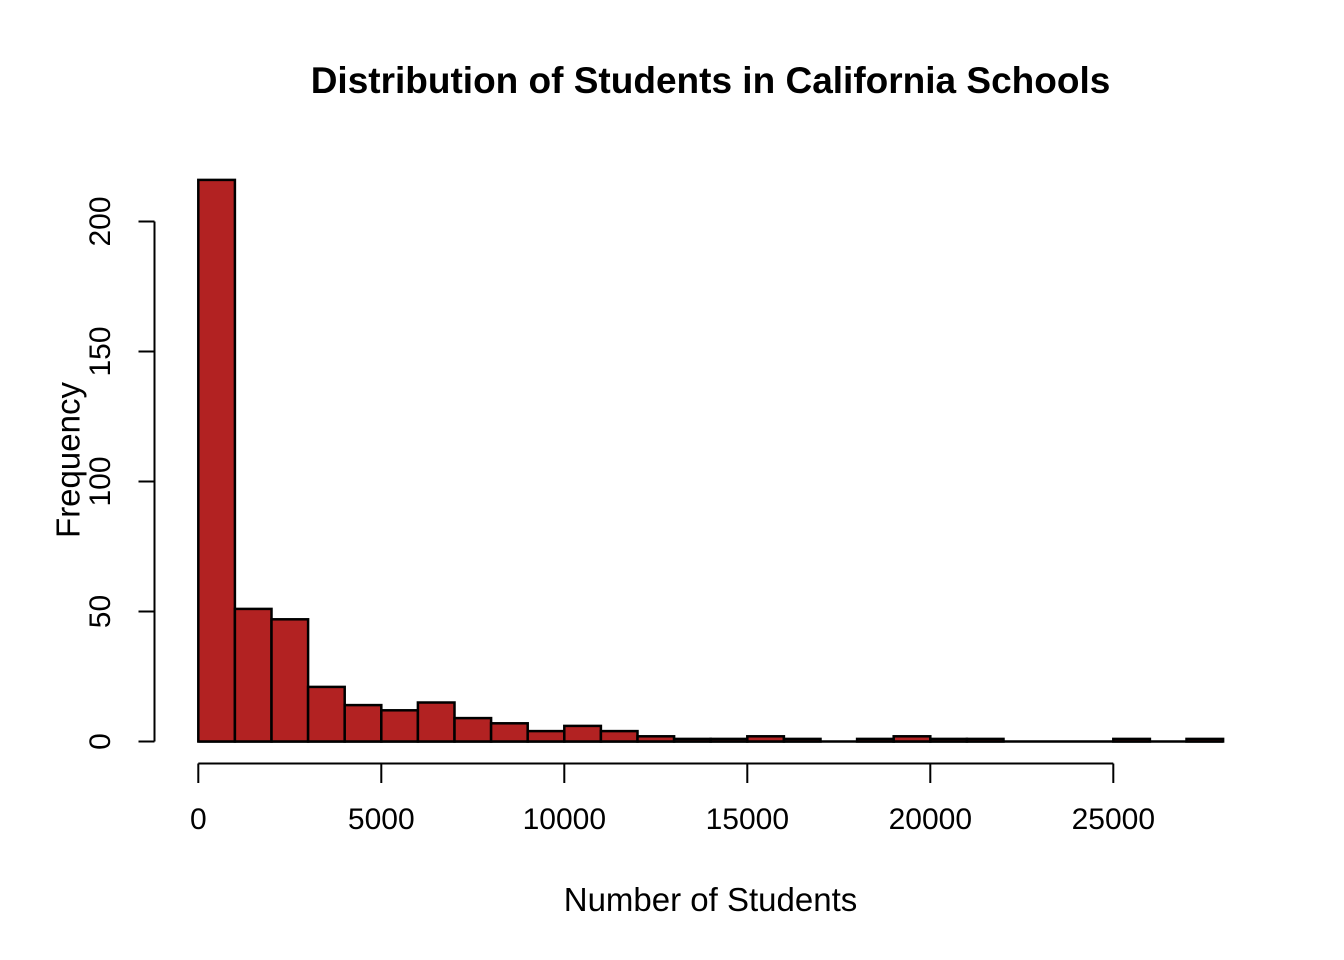 The width and height of the screenshot is (1344, 960). What do you see at coordinates (100, 221) in the screenshot?
I see `y-tick-label: 200` at bounding box center [100, 221].